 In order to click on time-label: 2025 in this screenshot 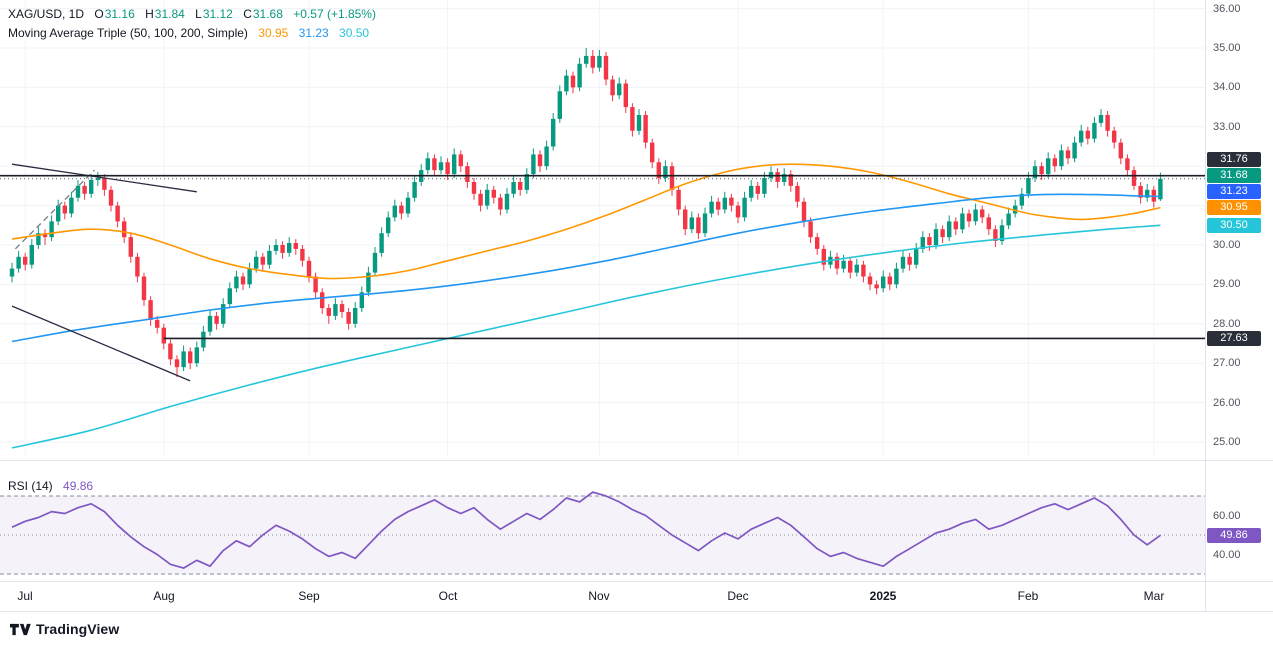, I will do `click(883, 596)`.